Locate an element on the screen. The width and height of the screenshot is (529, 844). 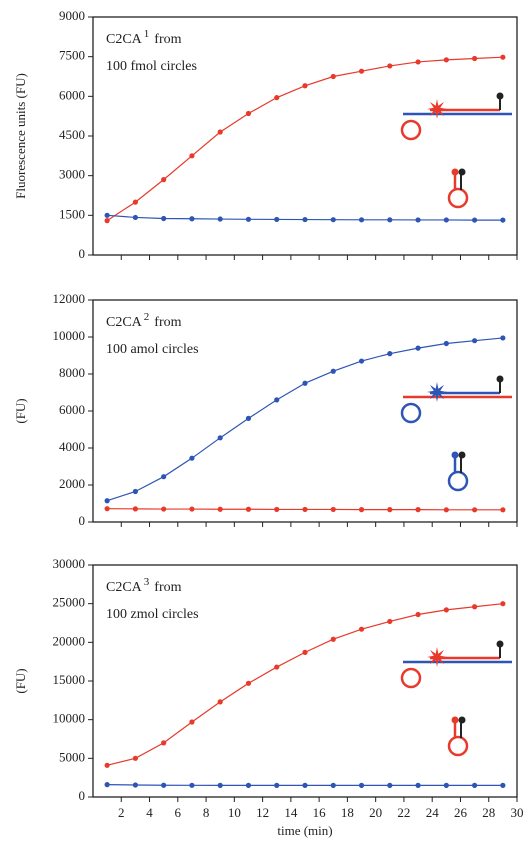
x-tick-label: 24 is located at coordinates (433, 812).